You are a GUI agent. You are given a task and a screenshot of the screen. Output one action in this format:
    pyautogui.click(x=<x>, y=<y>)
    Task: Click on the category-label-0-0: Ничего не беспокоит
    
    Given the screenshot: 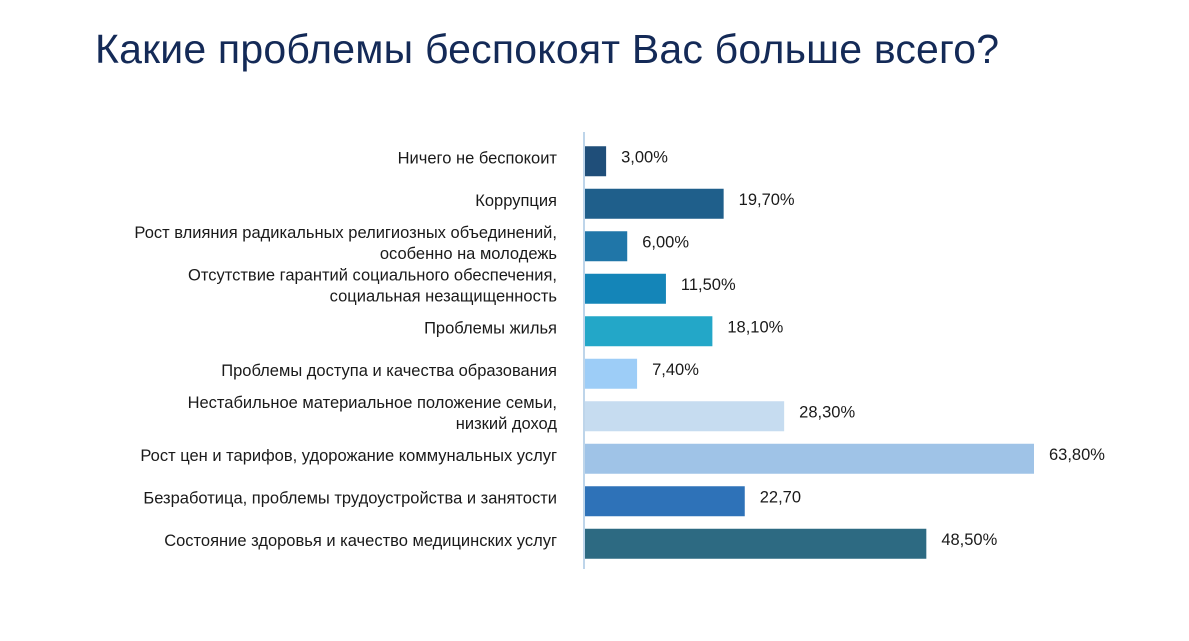 What is the action you would take?
    pyautogui.click(x=478, y=158)
    